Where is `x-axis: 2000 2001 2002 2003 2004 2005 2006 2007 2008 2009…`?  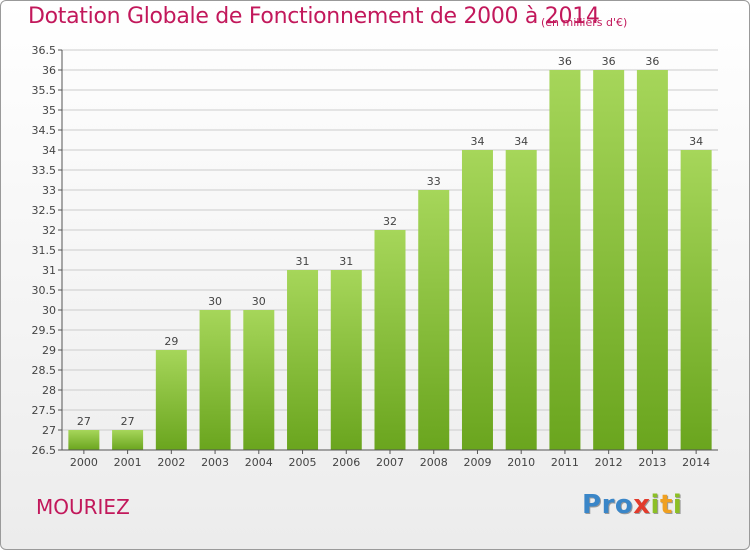
x-axis: 2000 2001 2002 2003 2004 2005 2006 2007 2008 2009… is located at coordinates (390, 459).